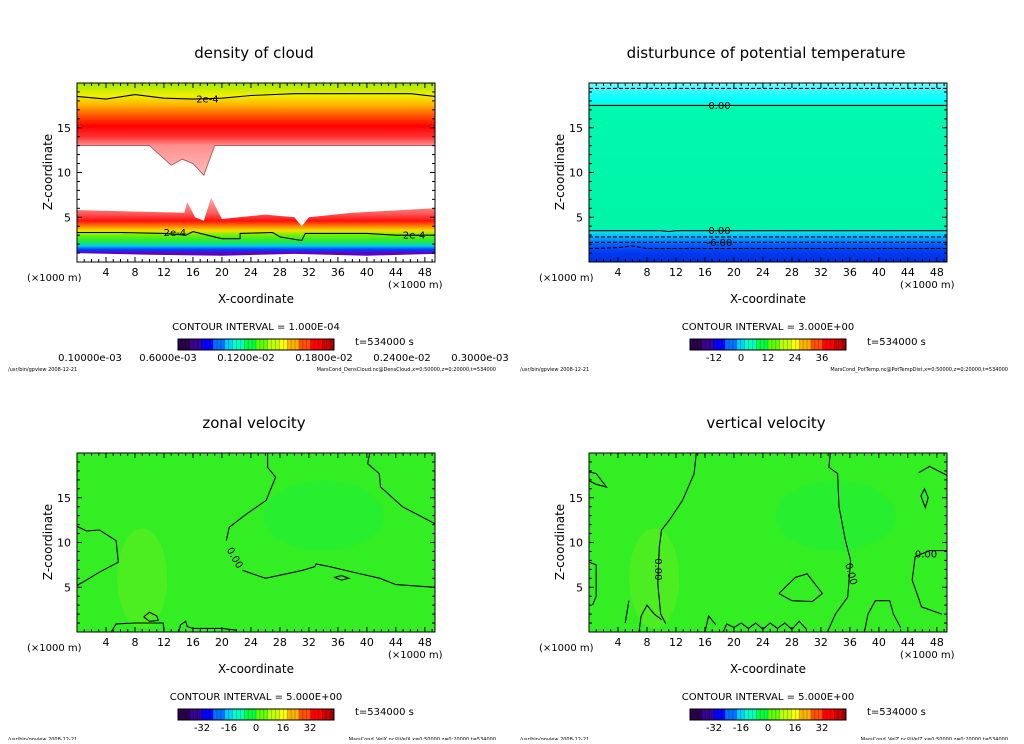 The image size is (1024, 744). What do you see at coordinates (54, 278) in the screenshot?
I see `x-unit-label-left: (×1000 m)` at bounding box center [54, 278].